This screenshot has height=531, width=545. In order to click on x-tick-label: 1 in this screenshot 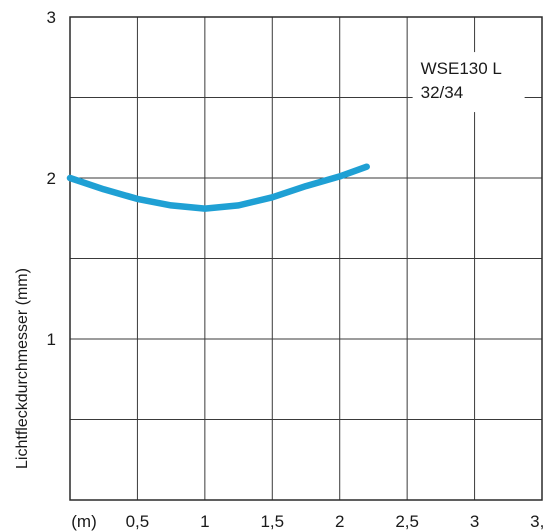, I will do `click(204, 521)`.